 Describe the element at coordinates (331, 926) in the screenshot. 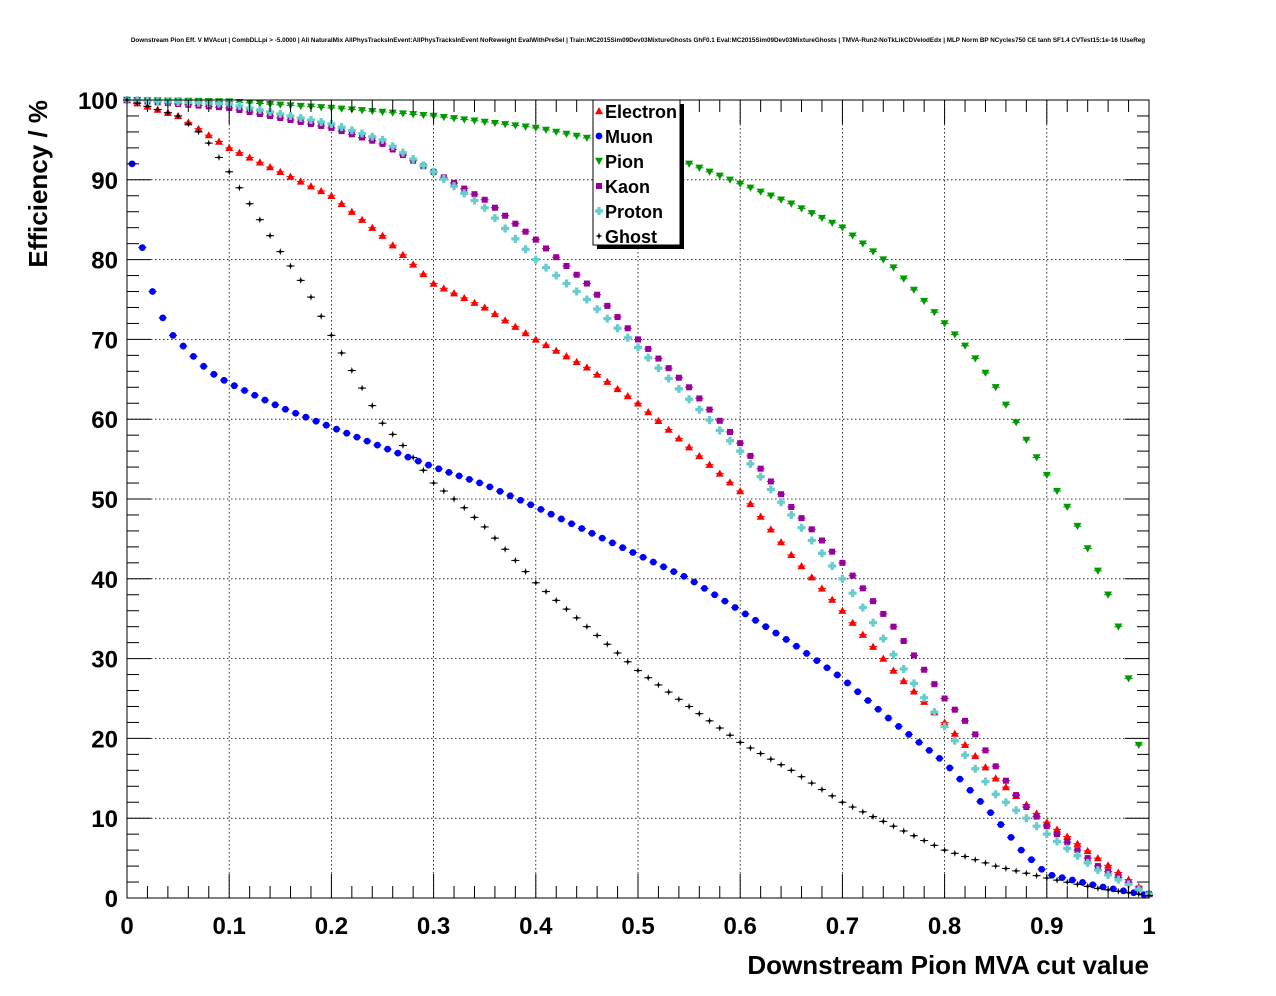

I see `x-tick-label: 0.2` at that location.